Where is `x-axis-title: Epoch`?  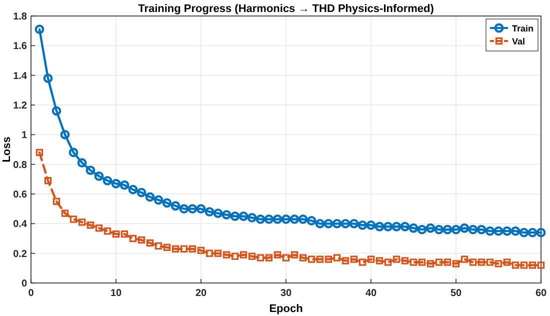
x-axis-title: Epoch is located at coordinates (286, 309).